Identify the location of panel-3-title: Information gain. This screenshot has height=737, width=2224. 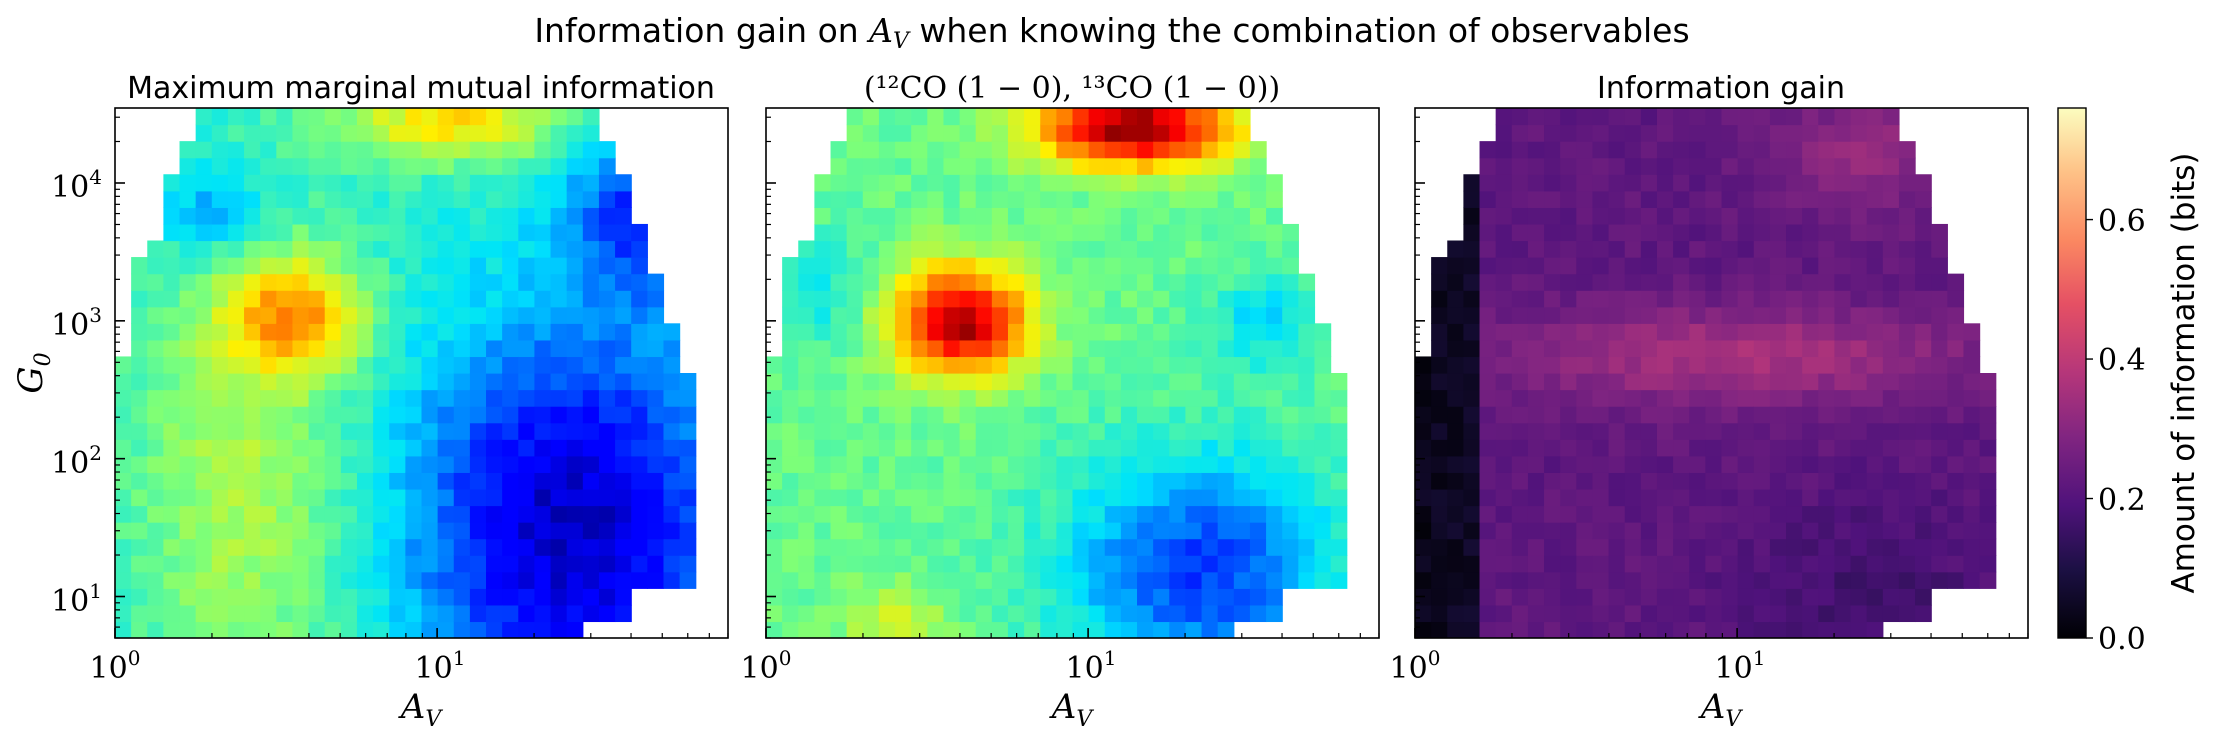
(1721, 88).